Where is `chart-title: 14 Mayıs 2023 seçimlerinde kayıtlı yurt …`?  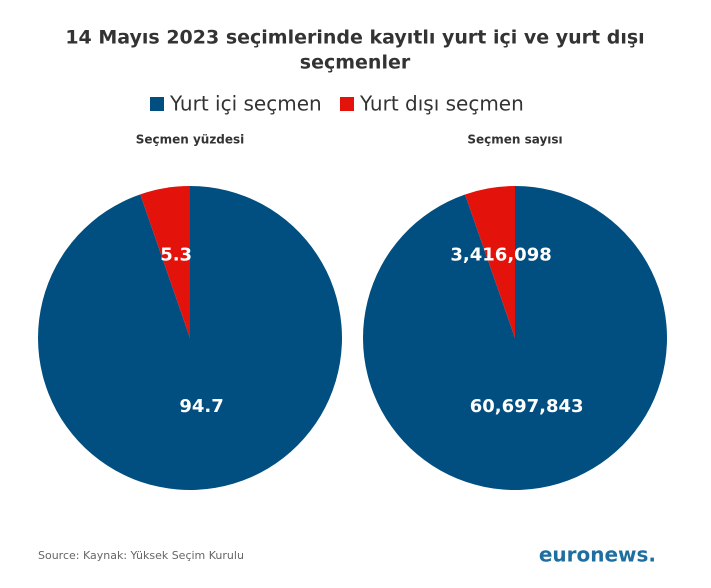 chart-title: 14 Mayıs 2023 seçimlerinde kayıtlı yurt … is located at coordinates (354, 38).